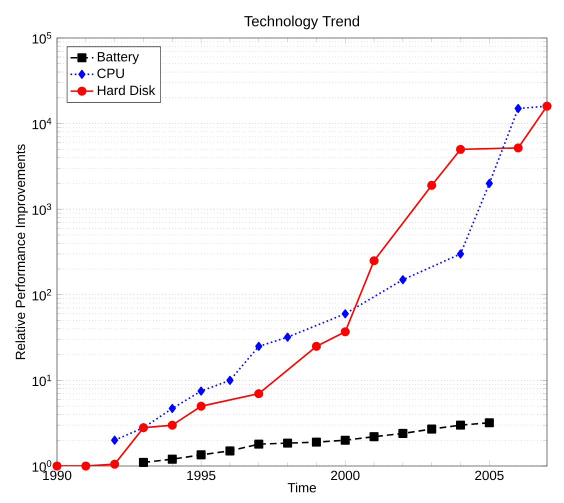 The height and width of the screenshot is (503, 564). I want to click on x-tick-label: 2005, so click(489, 475).